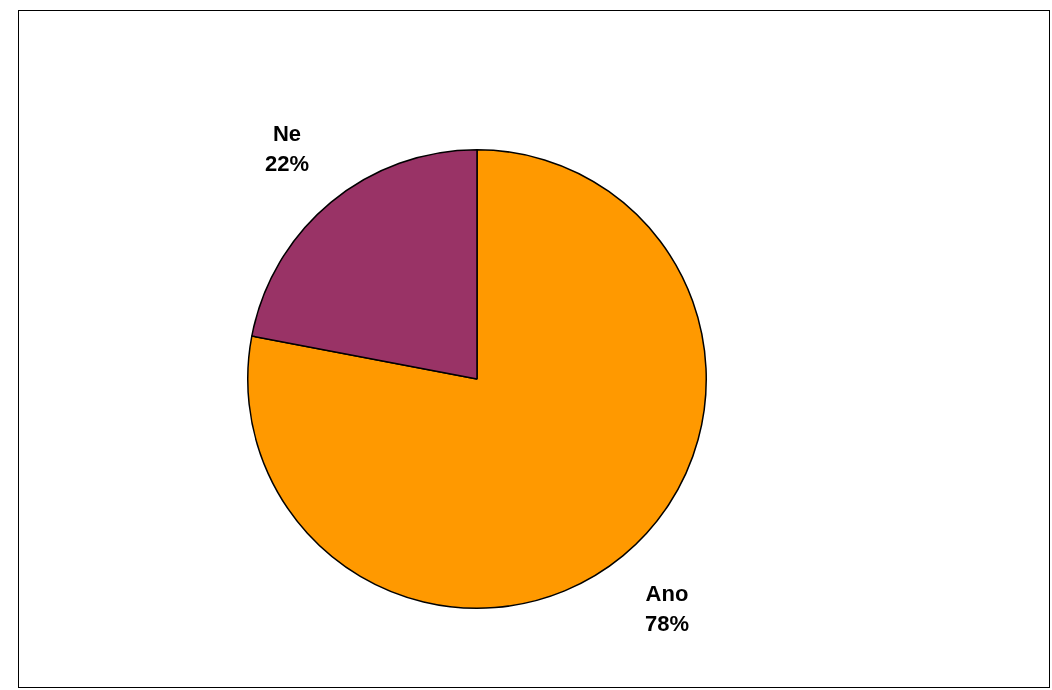 The image size is (1052, 690). What do you see at coordinates (287, 134) in the screenshot?
I see `slice-label: Ne` at bounding box center [287, 134].